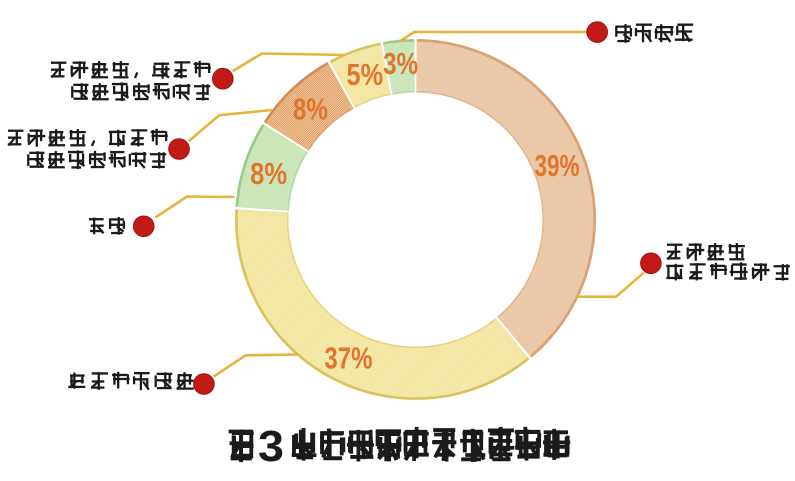  I want to click on svg-text: 3, so click(271, 446).